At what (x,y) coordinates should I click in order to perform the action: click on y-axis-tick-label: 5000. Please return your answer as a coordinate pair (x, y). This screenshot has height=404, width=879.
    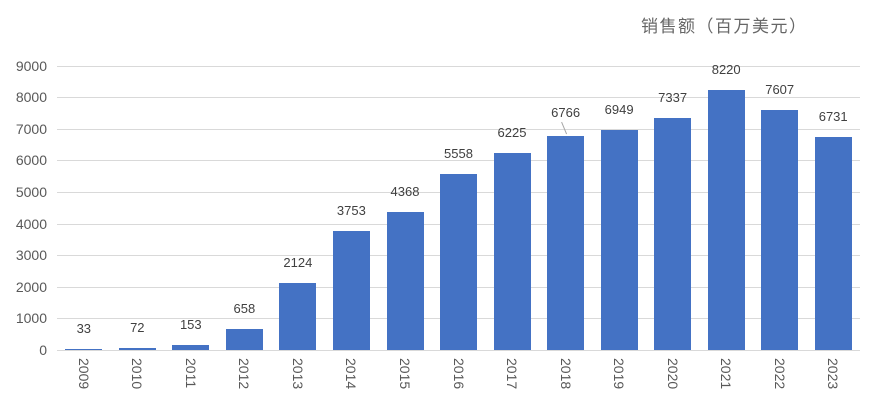
    Looking at the image, I should click on (31, 191).